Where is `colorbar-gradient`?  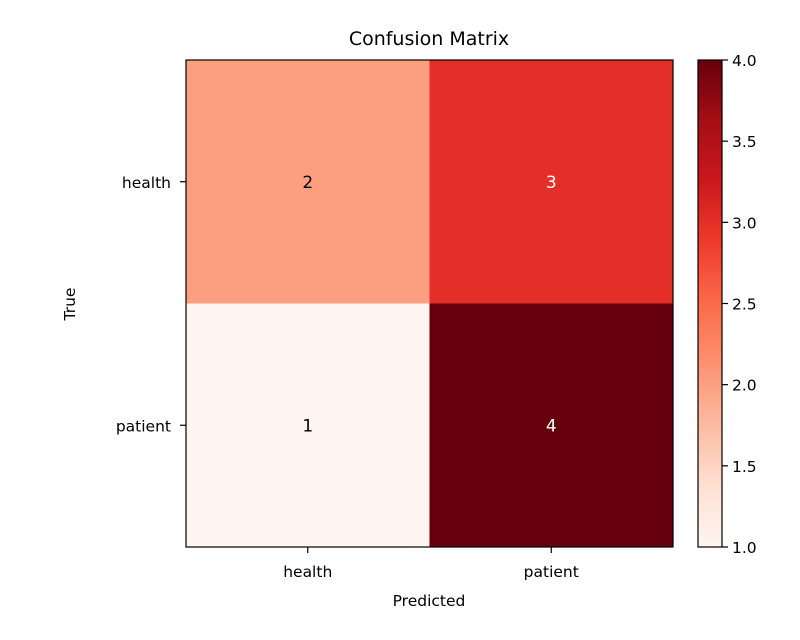 colorbar-gradient is located at coordinates (710, 303).